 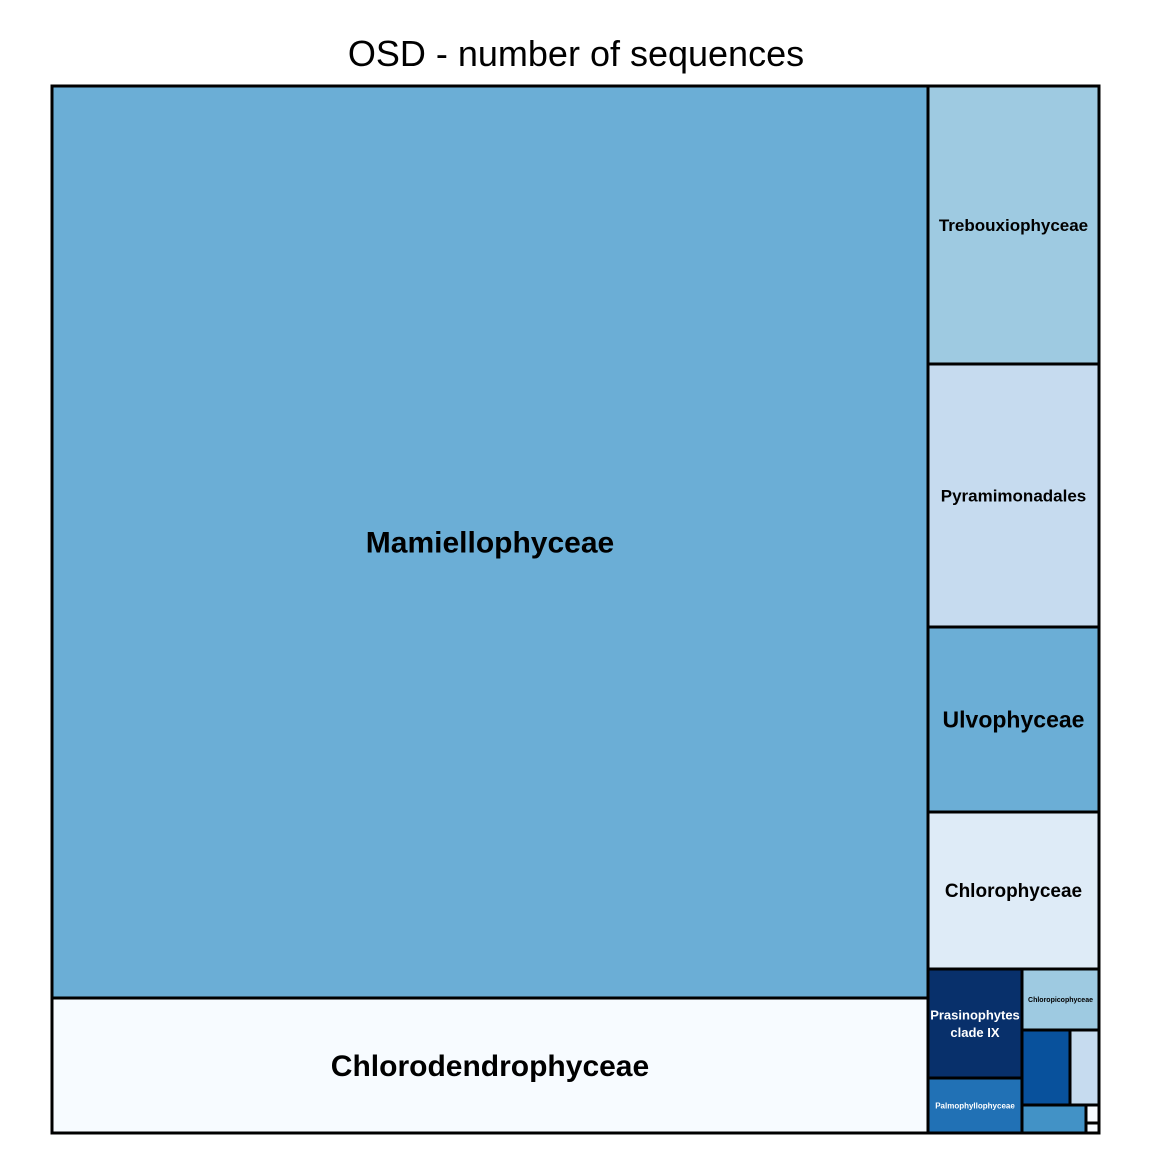 What do you see at coordinates (576, 53) in the screenshot?
I see `chart-title: OSD - number of sequences` at bounding box center [576, 53].